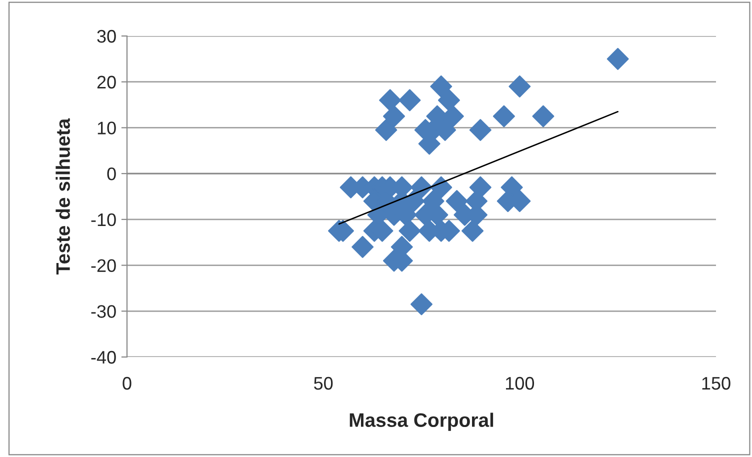 This screenshot has width=752, height=457. Describe the element at coordinates (323, 383) in the screenshot. I see `x-tick-label: 50` at that location.